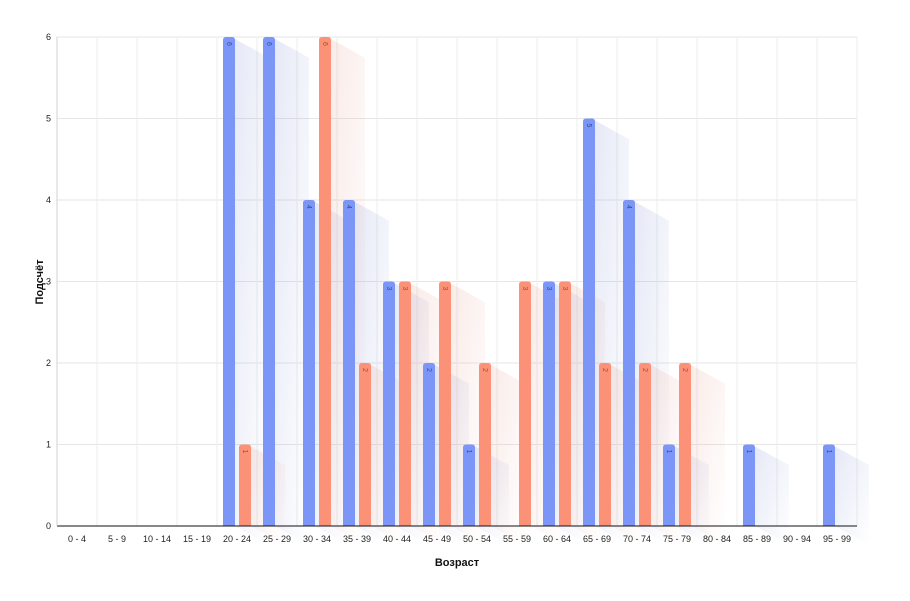  Describe the element at coordinates (197, 539) in the screenshot. I see `x-tick-label: 15 - 19` at that location.